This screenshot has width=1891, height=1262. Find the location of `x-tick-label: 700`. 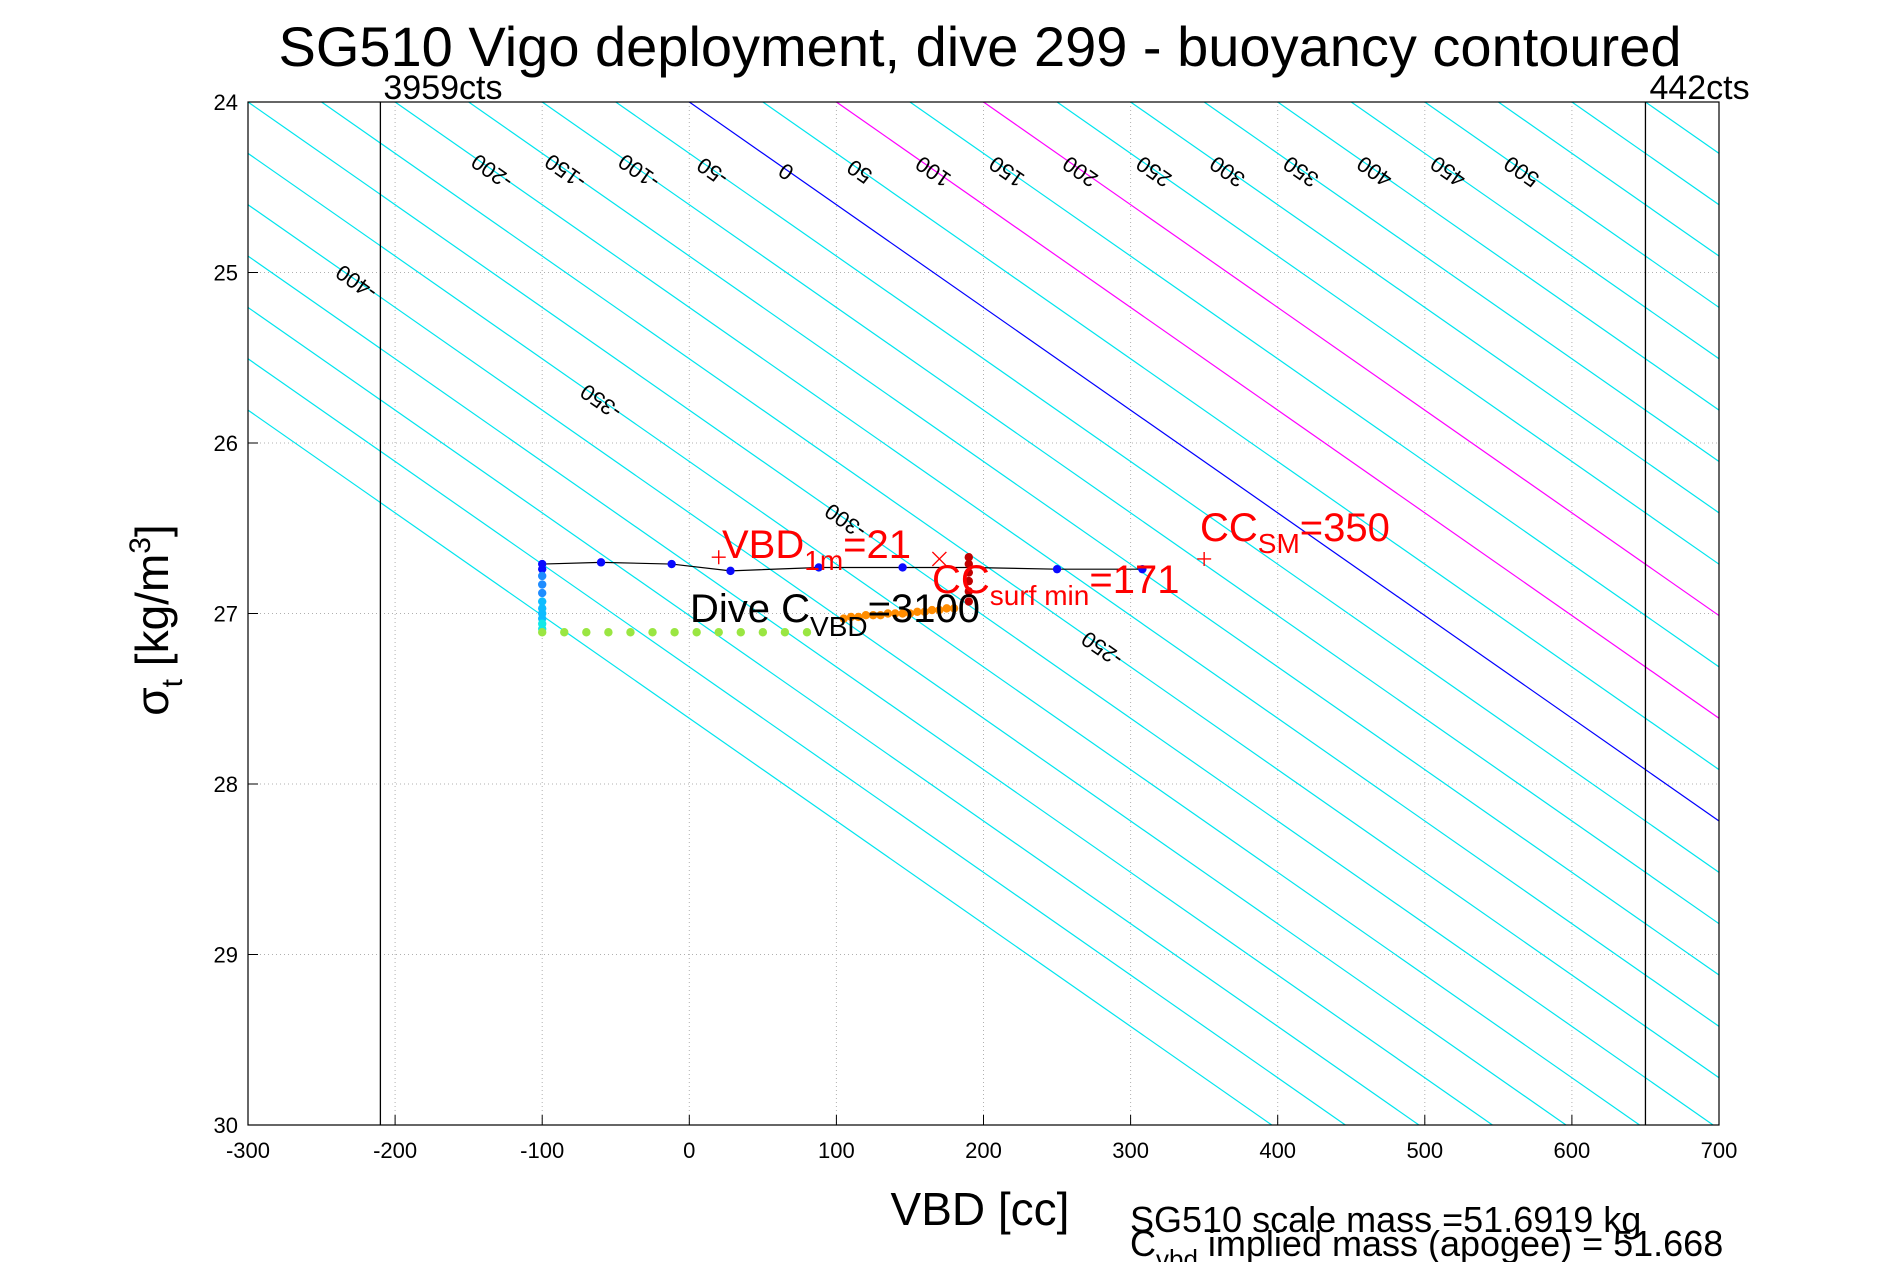

x-tick-label: 700 is located at coordinates (1719, 1150).